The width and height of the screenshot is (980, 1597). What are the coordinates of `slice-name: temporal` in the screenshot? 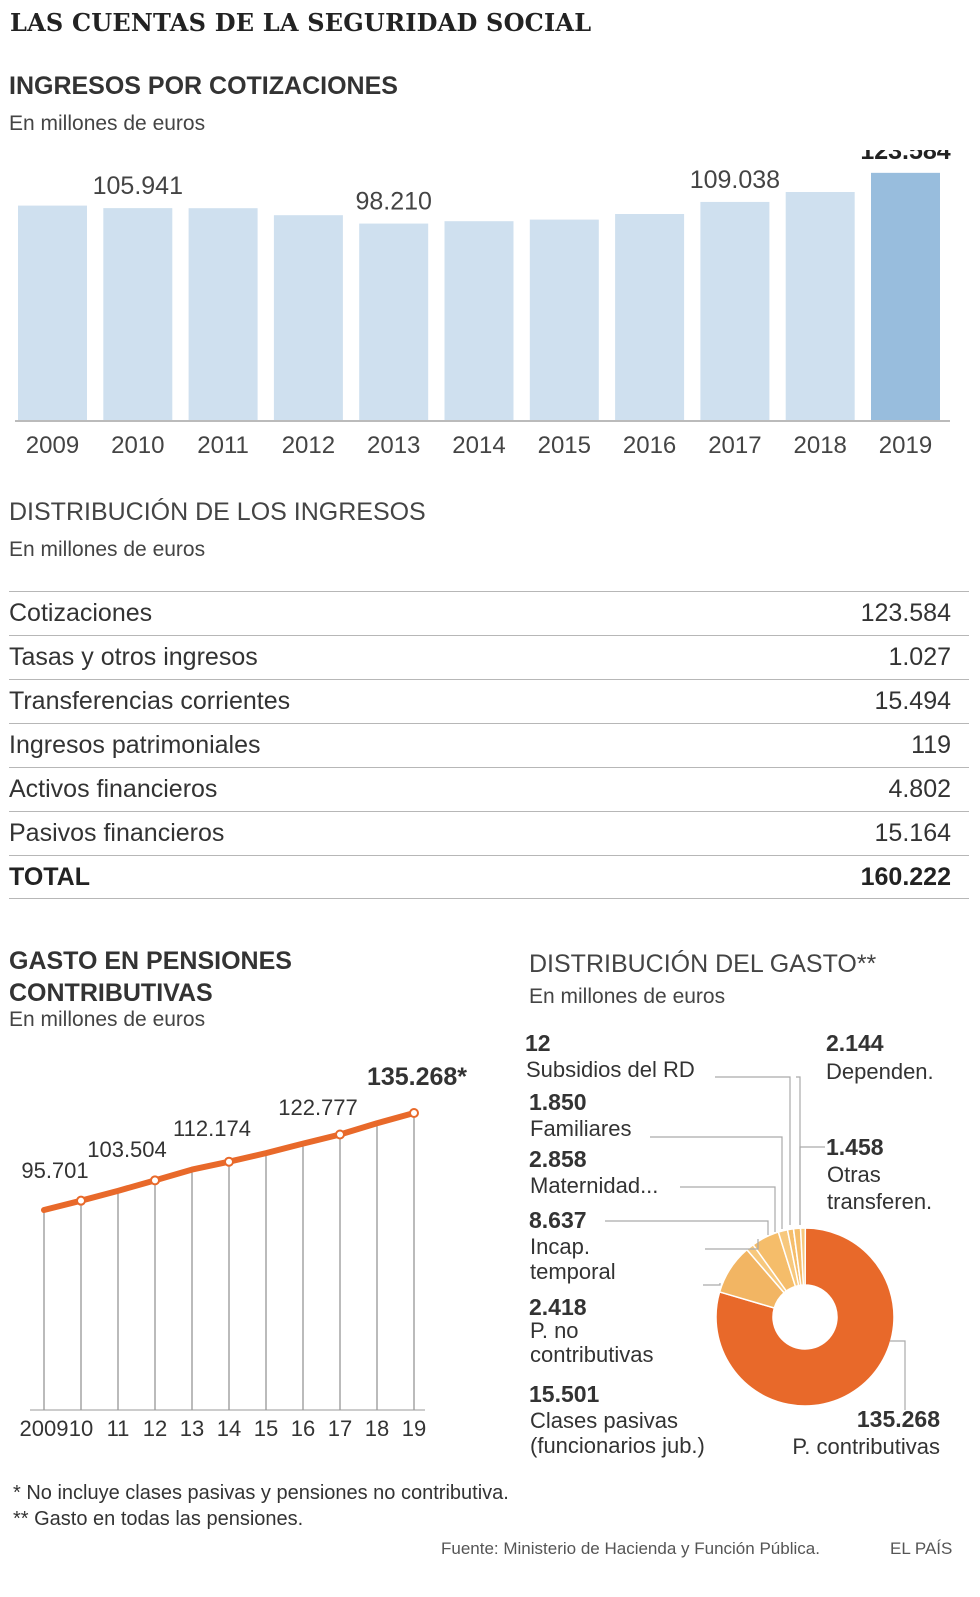 It's located at (573, 1271).